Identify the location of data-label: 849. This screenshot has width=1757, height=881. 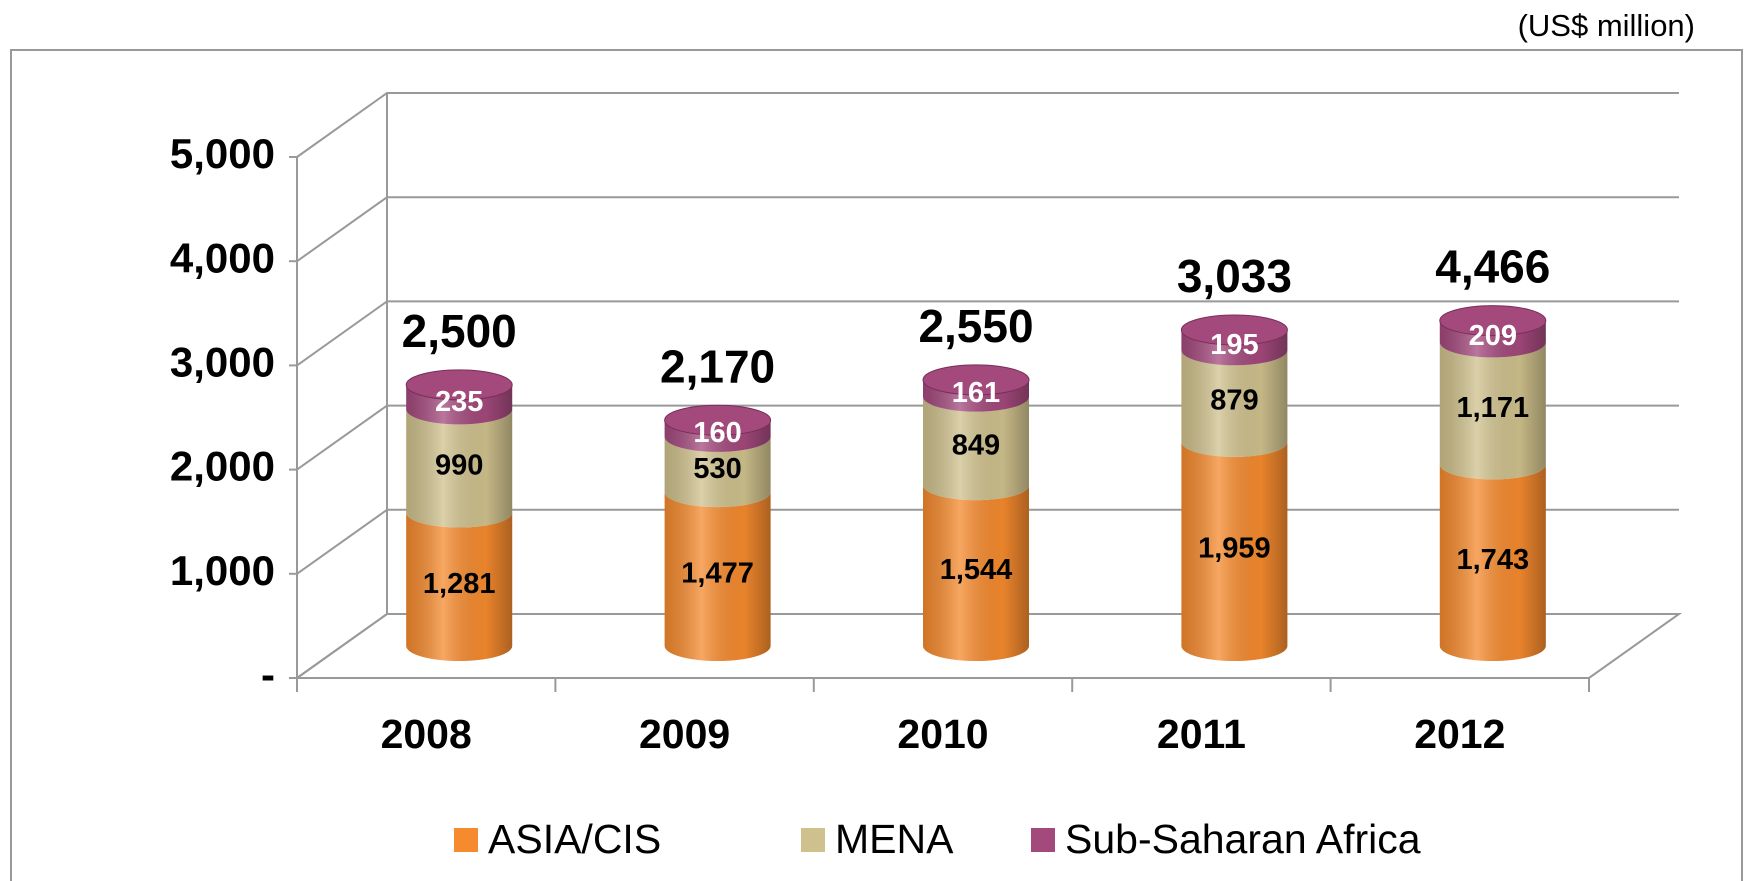
(976, 446).